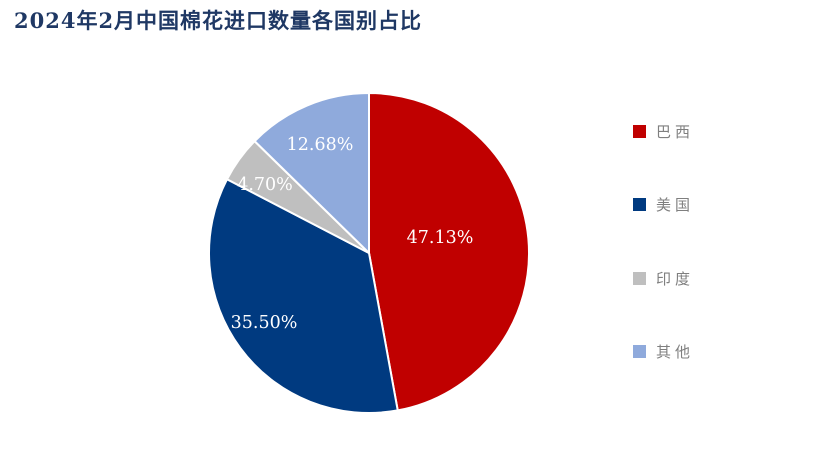  Describe the element at coordinates (303, 296) in the screenshot. I see `pie-slice-usa` at that location.